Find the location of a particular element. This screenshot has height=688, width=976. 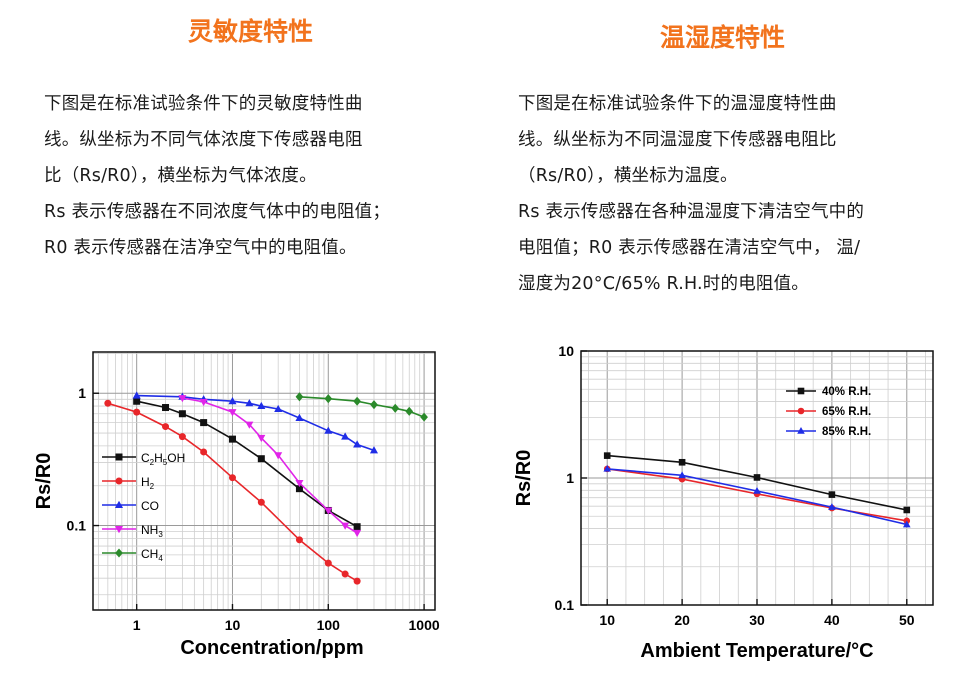

x-tick-label: 50 is located at coordinates (907, 620).